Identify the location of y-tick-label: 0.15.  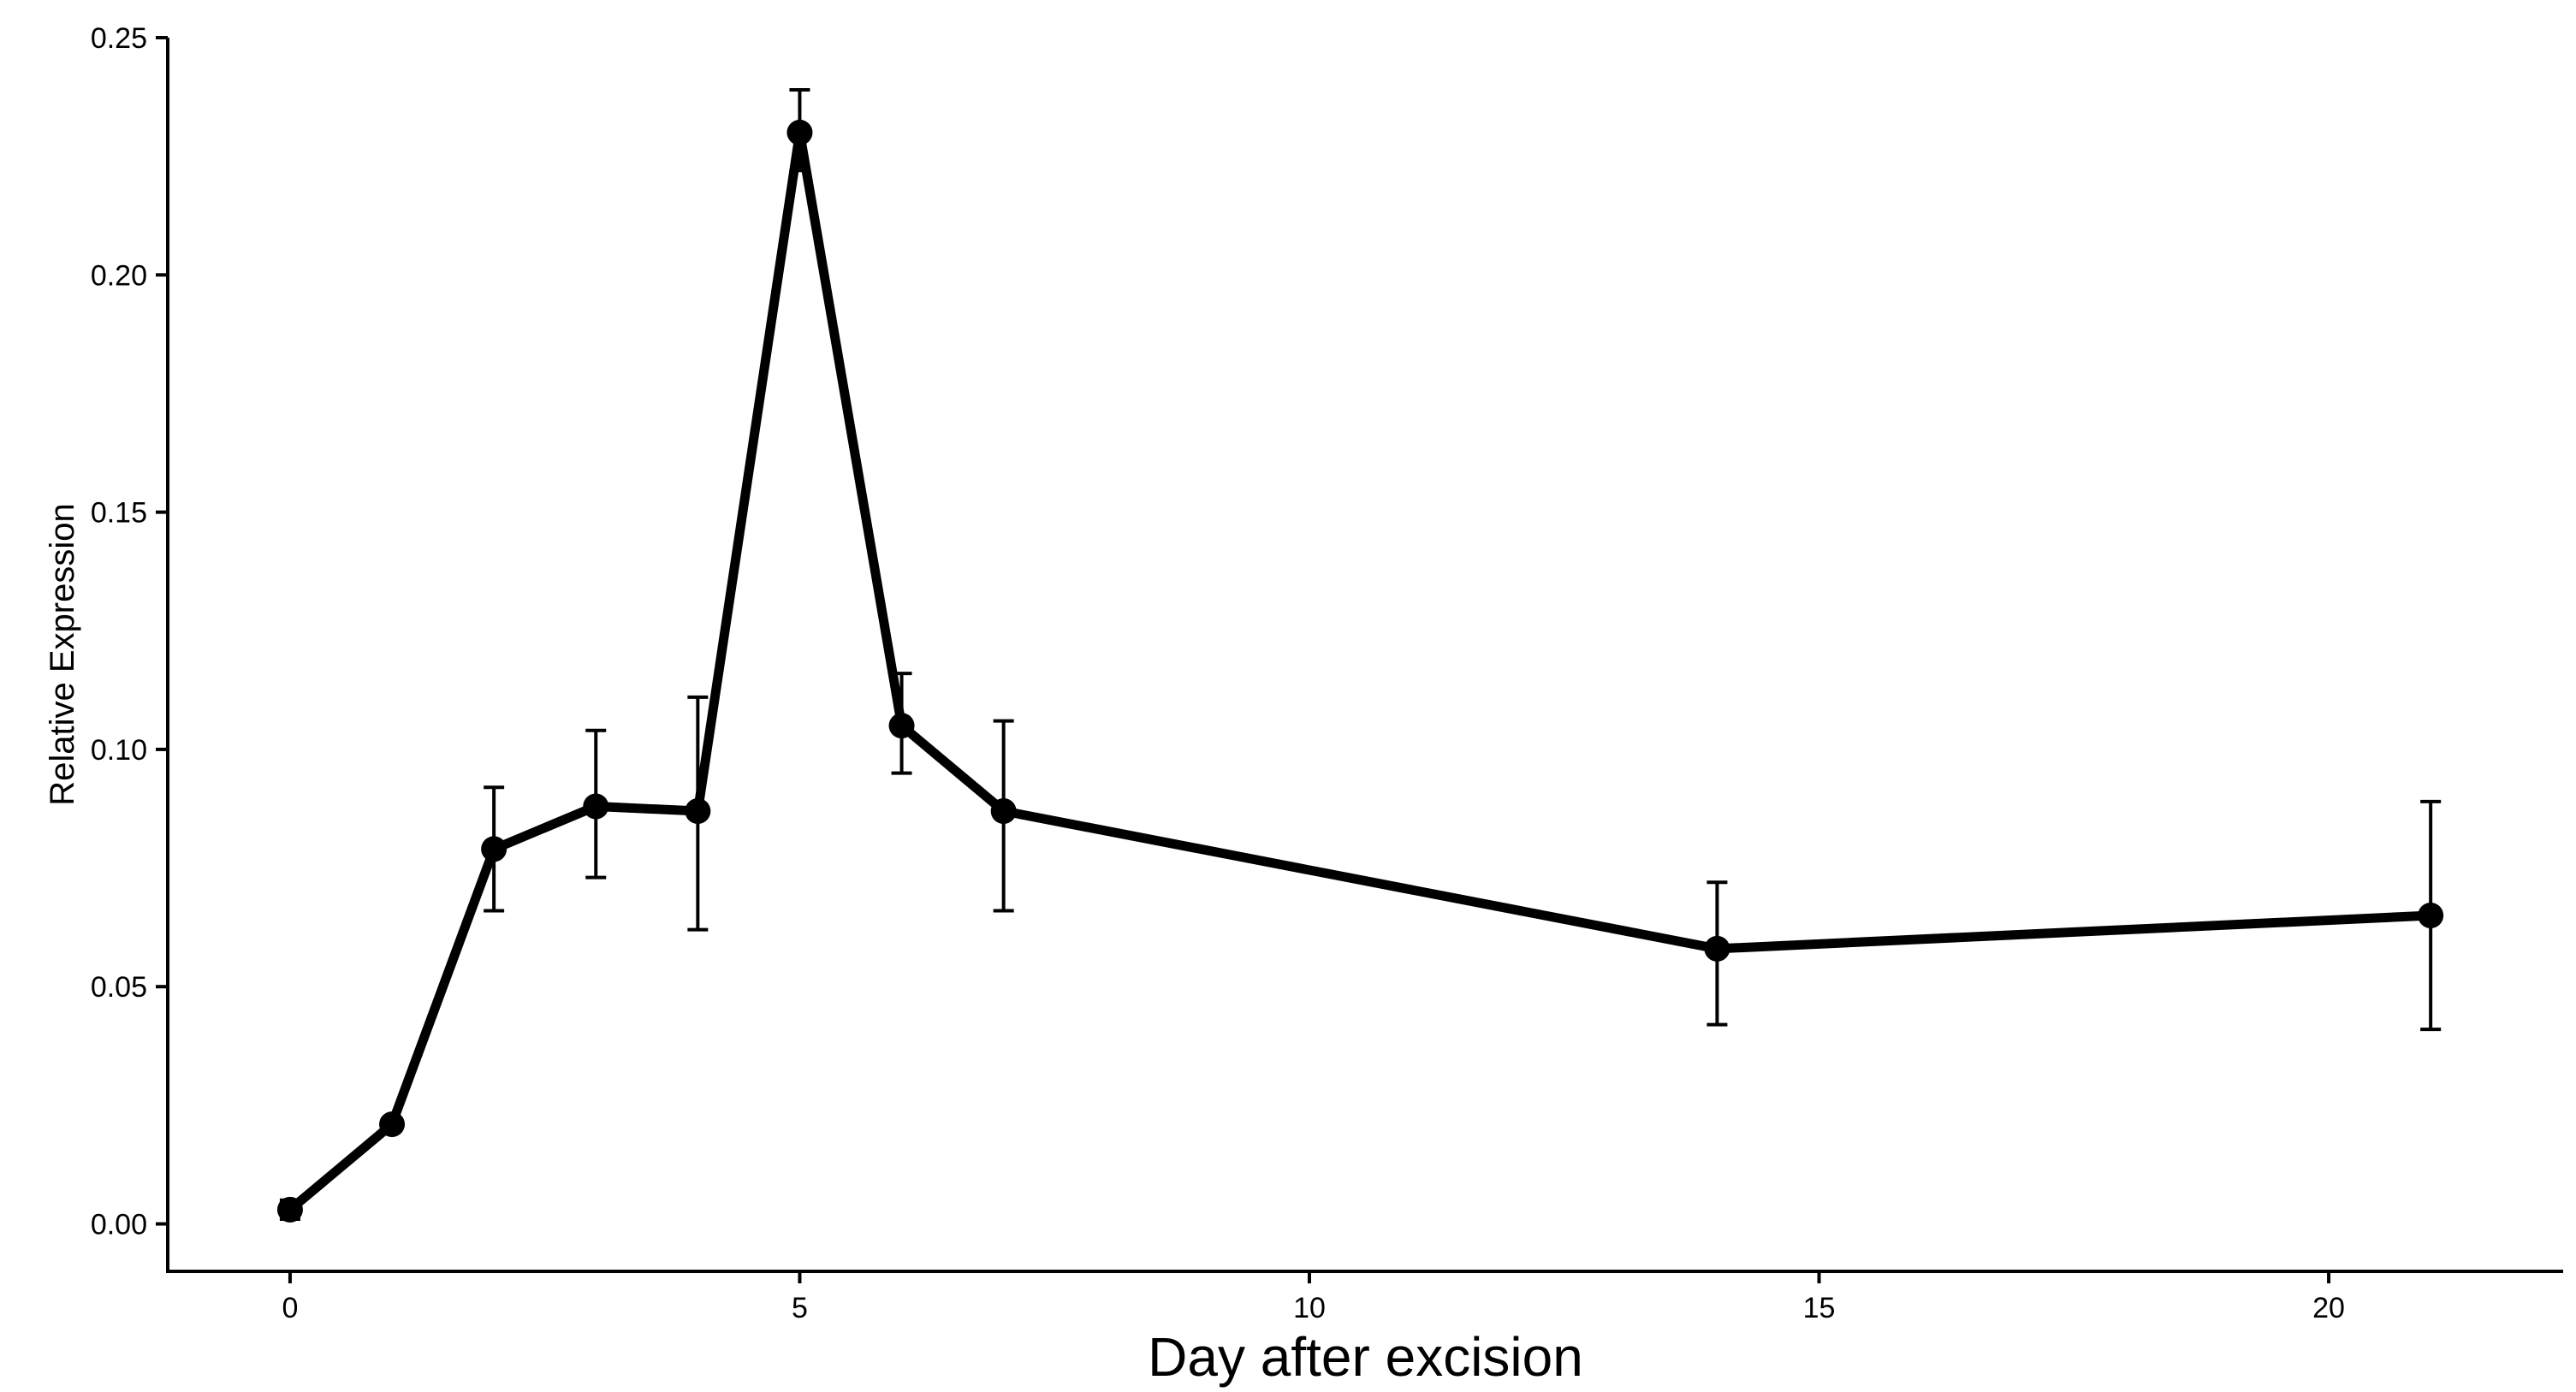
(119, 513).